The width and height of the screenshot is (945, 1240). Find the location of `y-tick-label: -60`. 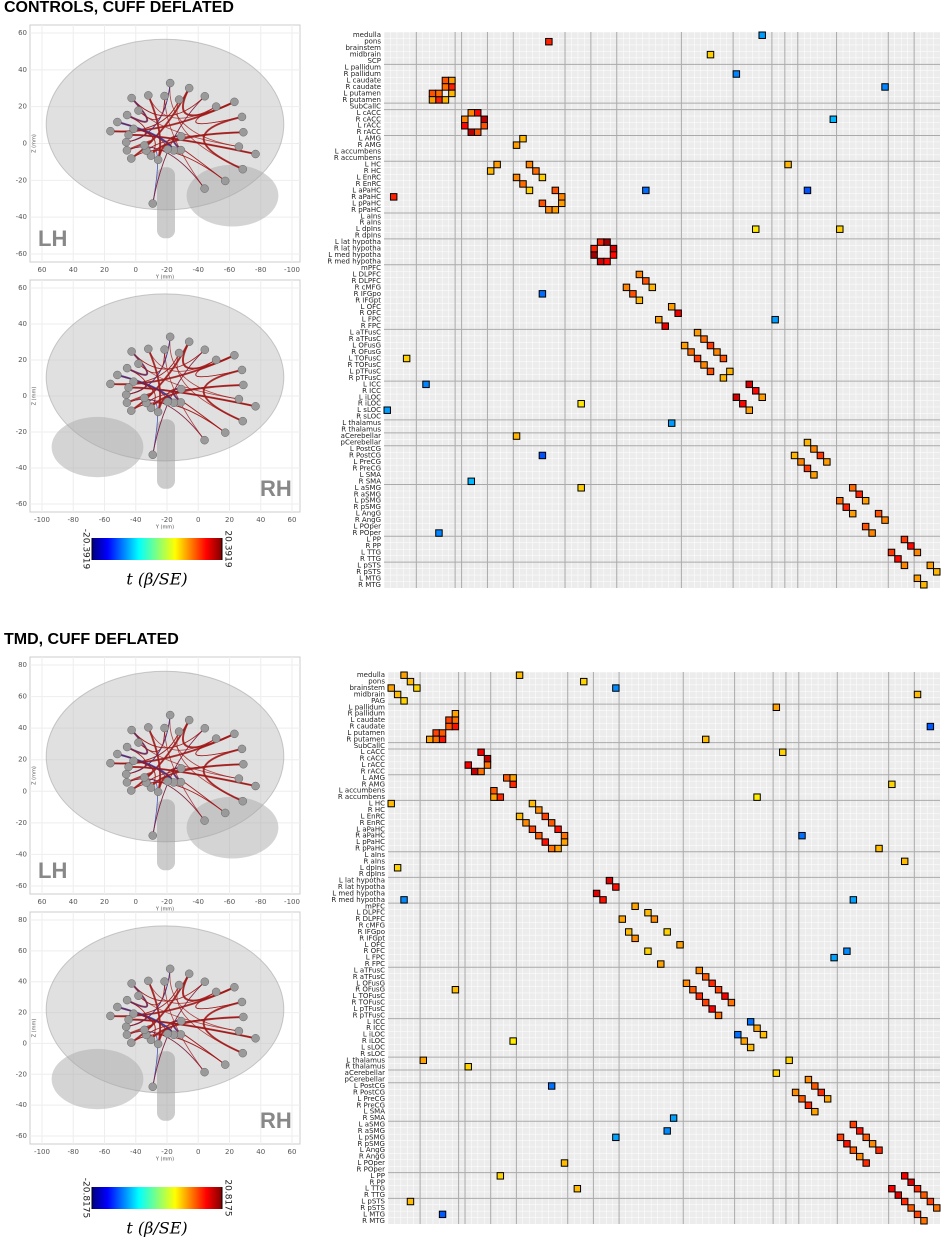

y-tick-label: -60 is located at coordinates (21, 886).